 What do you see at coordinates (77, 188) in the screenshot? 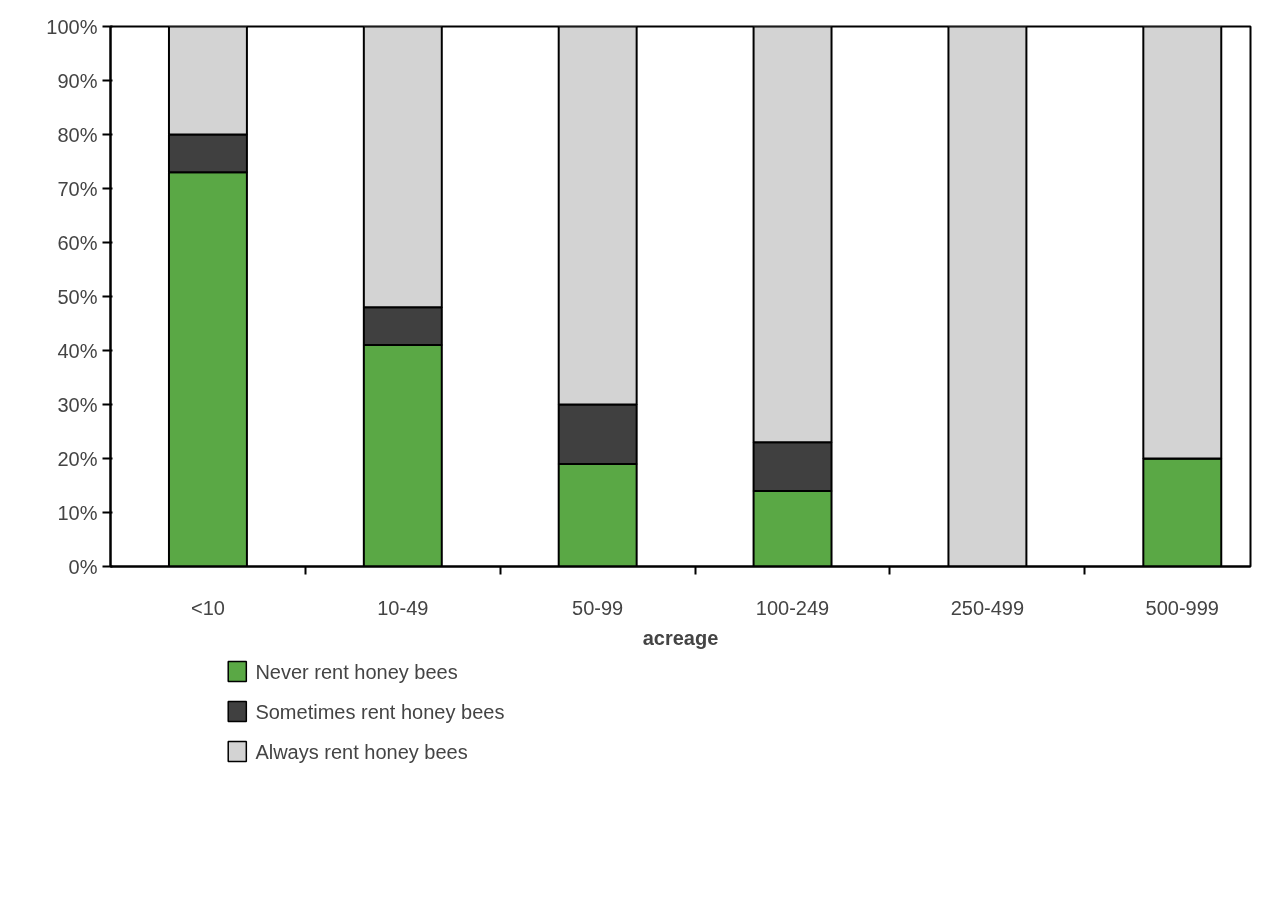
I see `y-tick-label: 70%` at bounding box center [77, 188].